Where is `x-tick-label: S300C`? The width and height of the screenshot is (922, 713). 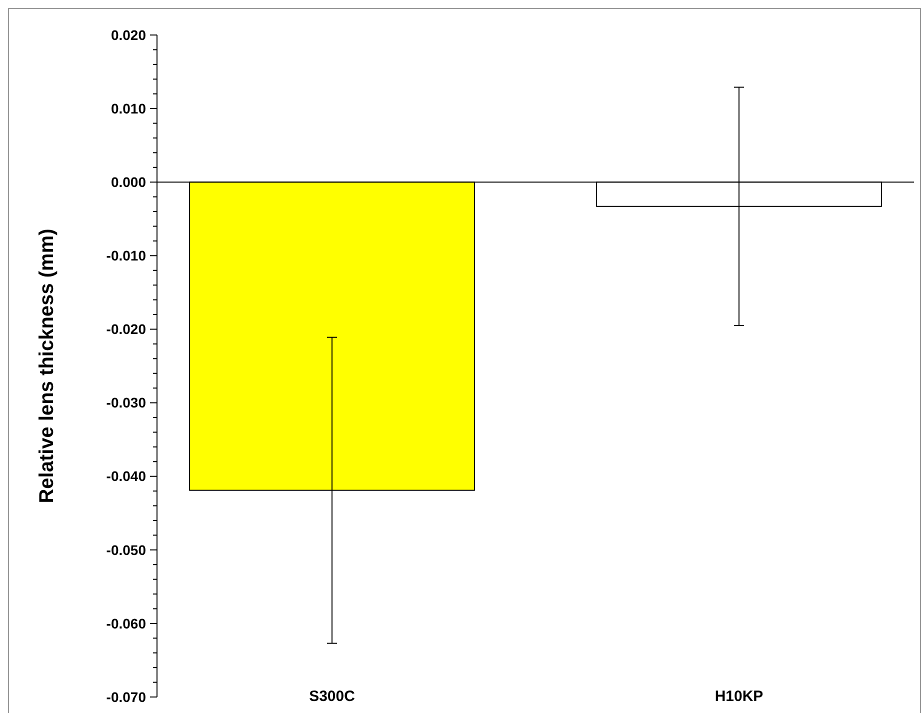
x-tick-label: S300C is located at coordinates (332, 696).